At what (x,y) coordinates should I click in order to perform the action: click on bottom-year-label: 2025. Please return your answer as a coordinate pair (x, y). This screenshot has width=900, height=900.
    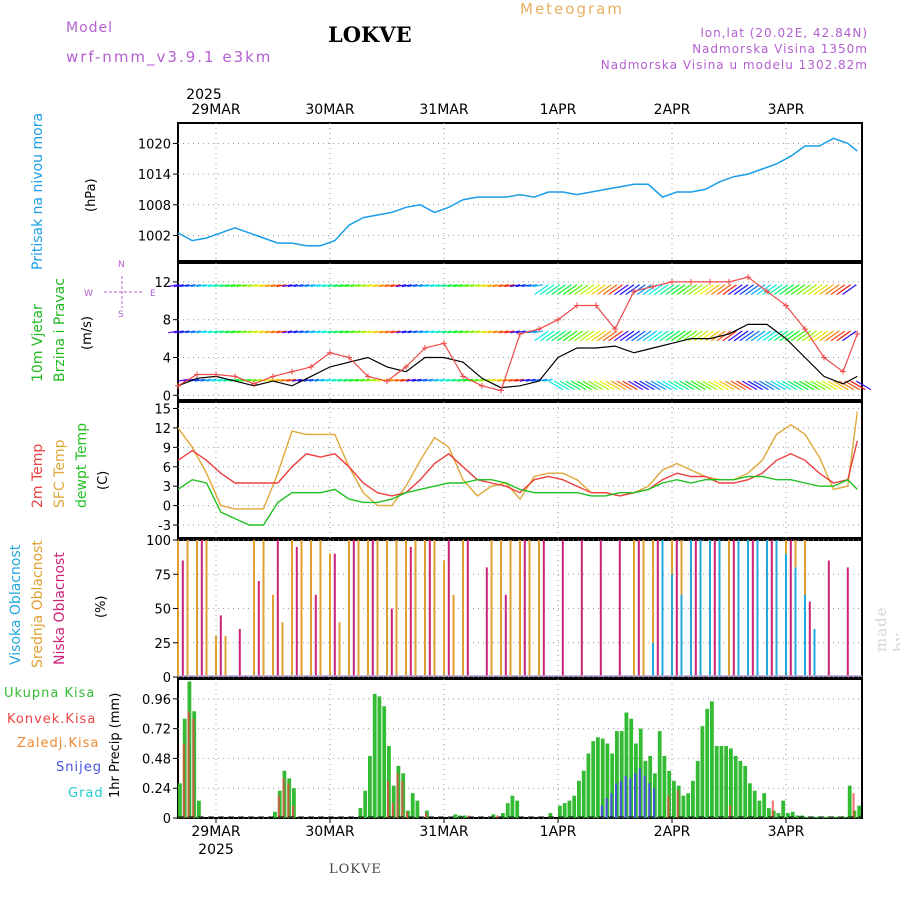
    Looking at the image, I should click on (216, 850).